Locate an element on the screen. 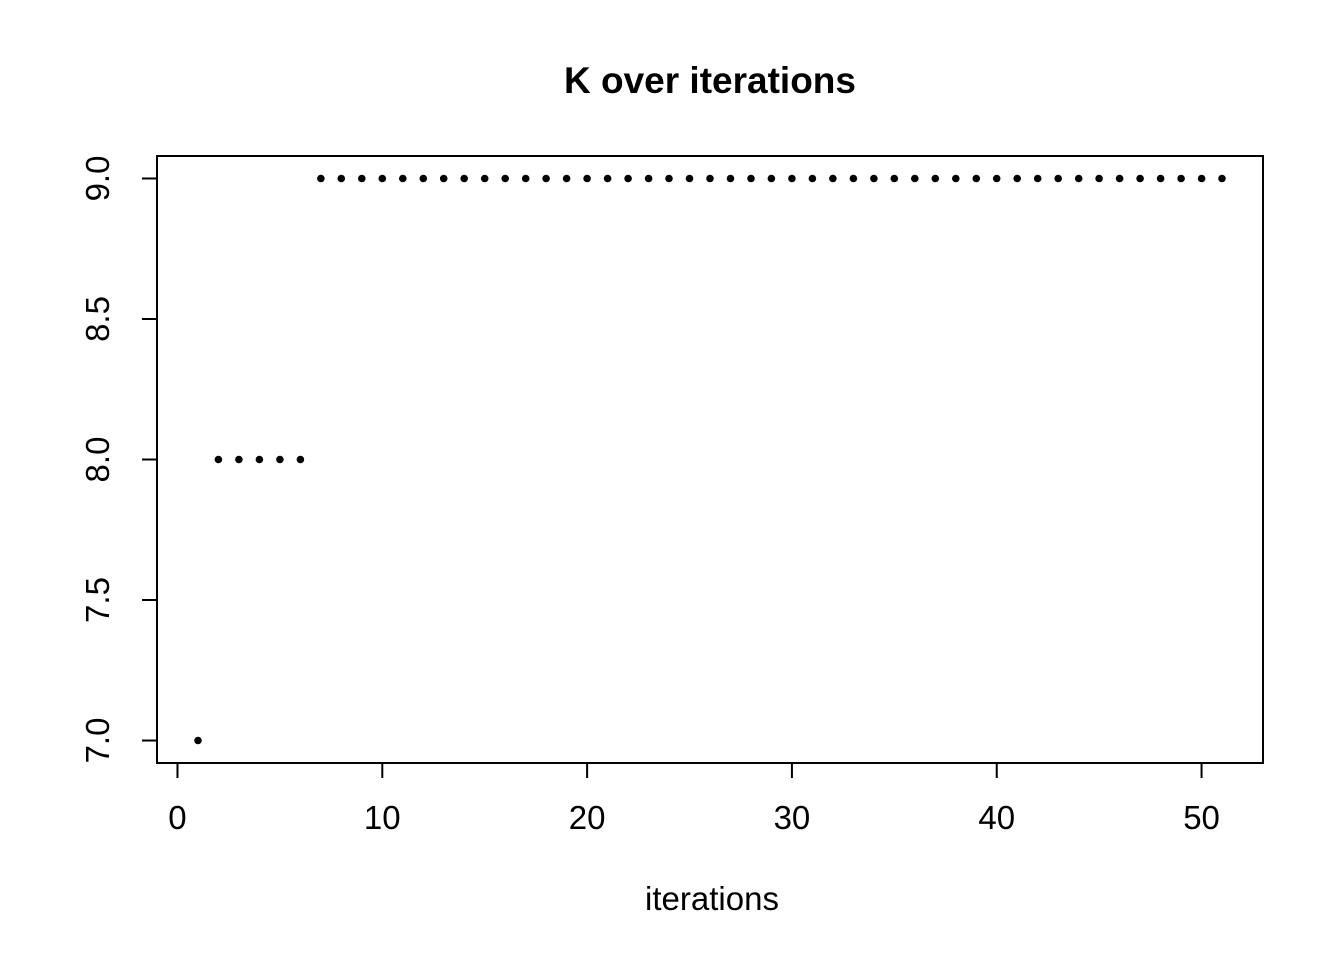  x-tick-label: 10 is located at coordinates (382, 817).